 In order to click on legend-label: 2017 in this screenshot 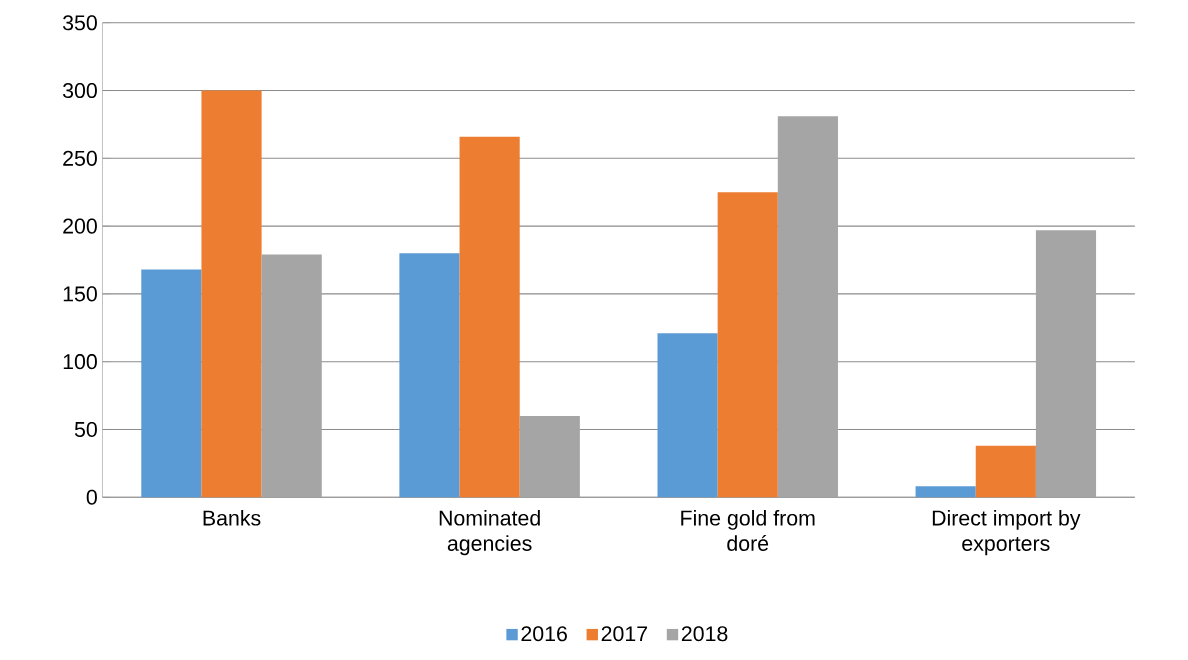, I will do `click(624, 633)`.